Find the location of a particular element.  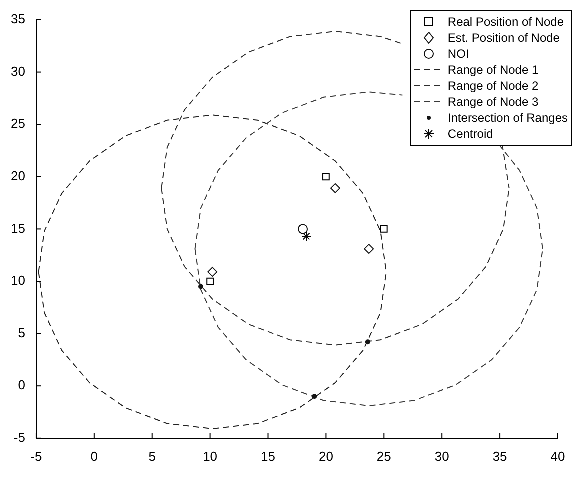

legend-label: Range of Node 3 is located at coordinates (493, 102).